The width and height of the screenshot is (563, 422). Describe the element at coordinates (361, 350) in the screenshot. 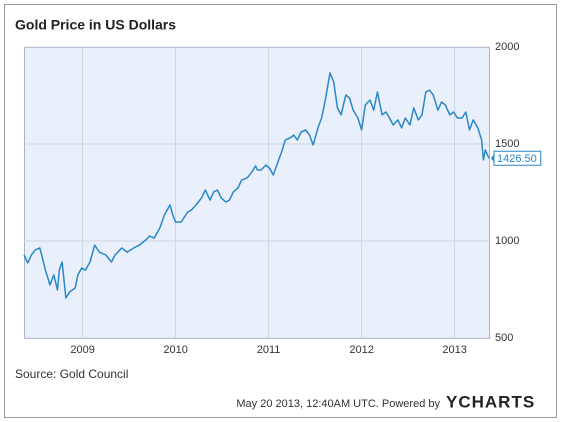

I see `x-tick-label: 2012` at that location.